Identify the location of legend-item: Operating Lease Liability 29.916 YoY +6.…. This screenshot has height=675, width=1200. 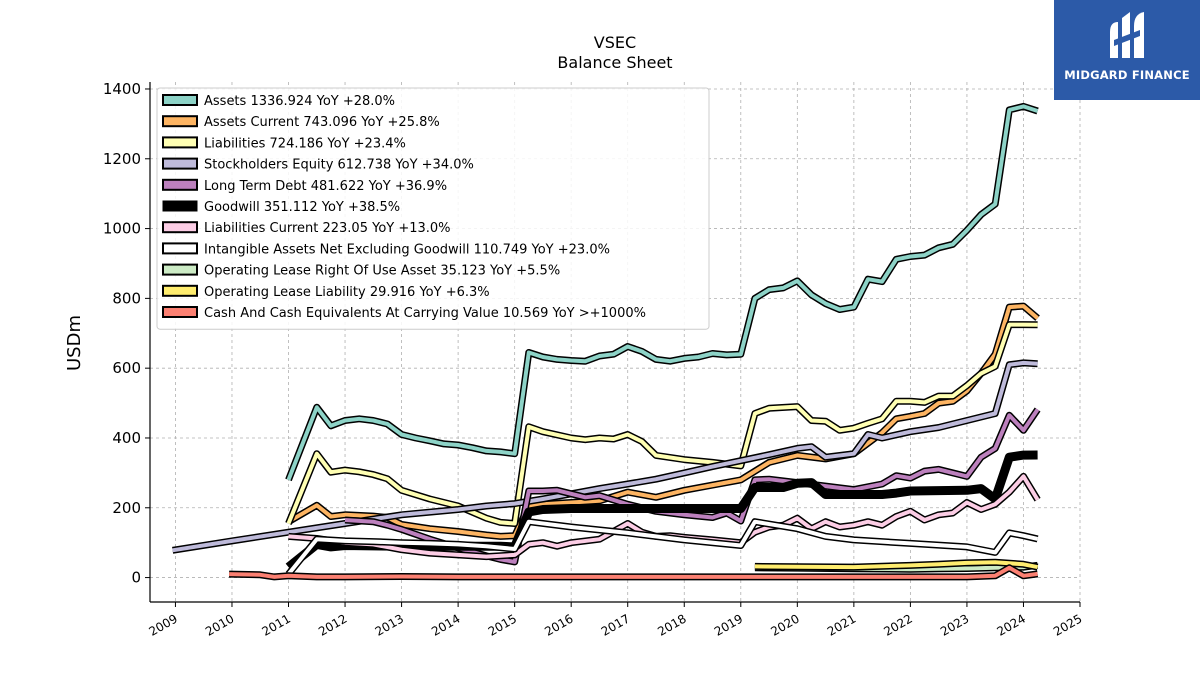
(326, 292).